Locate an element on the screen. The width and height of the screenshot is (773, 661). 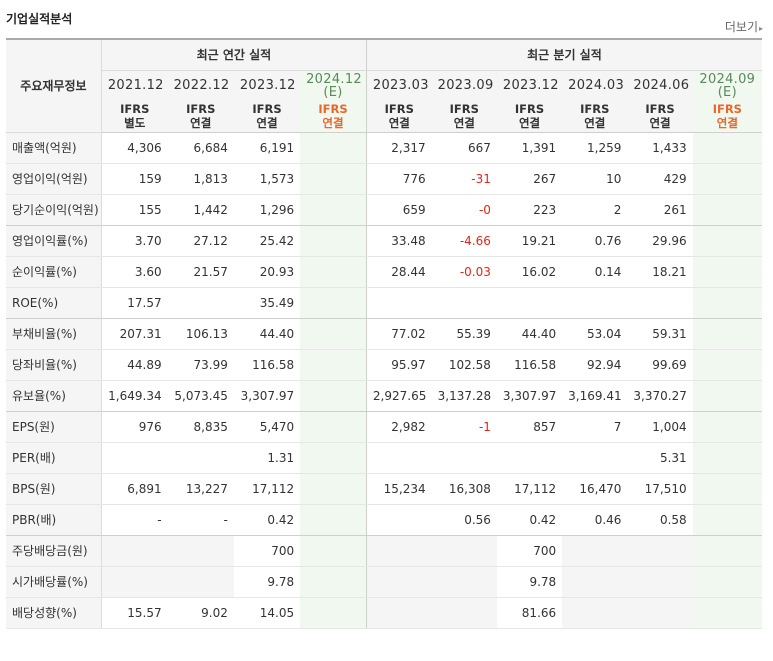
value-cell: 19.21 is located at coordinates (529, 241).